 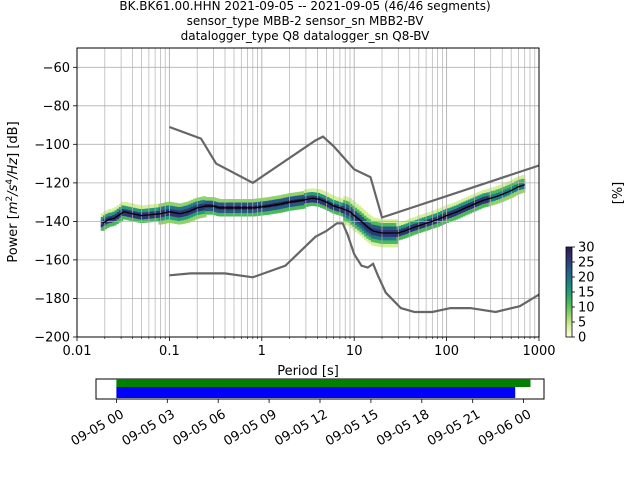 What do you see at coordinates (13, 191) in the screenshot?
I see `y-axis-label: Power [m2/s4/Hz] [dB]` at bounding box center [13, 191].